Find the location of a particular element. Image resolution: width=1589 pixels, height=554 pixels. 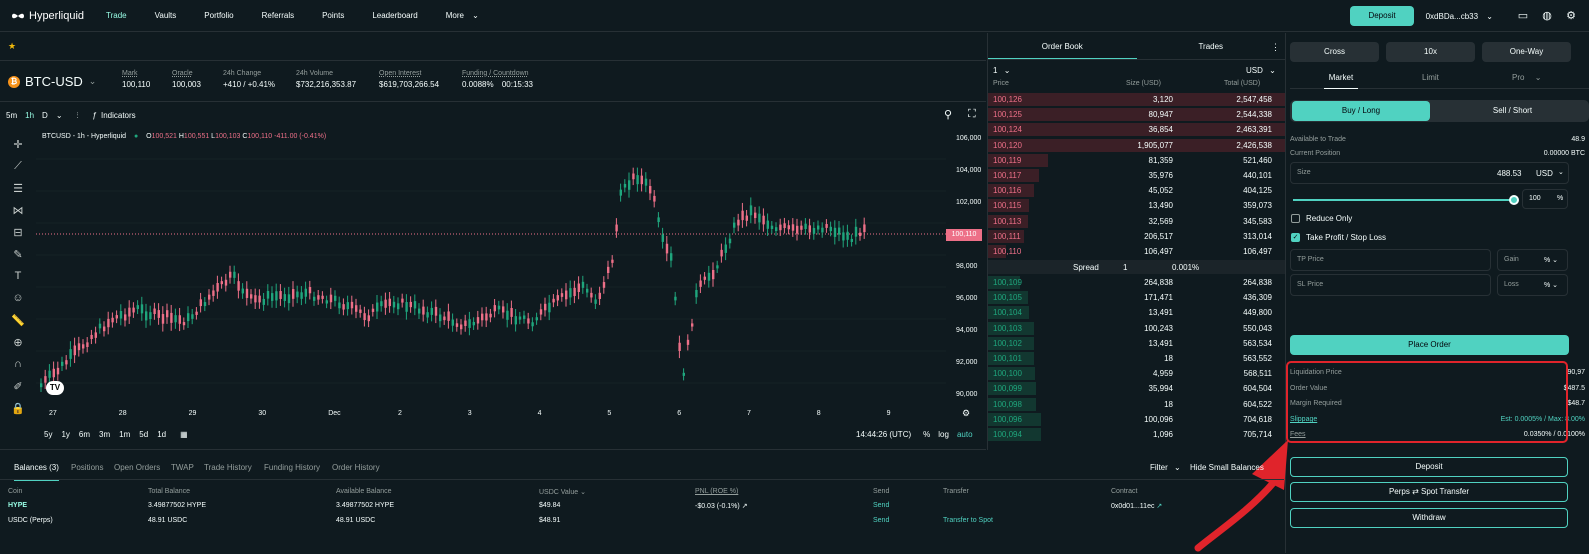

nav-trade: Trade is located at coordinates (116, 15).